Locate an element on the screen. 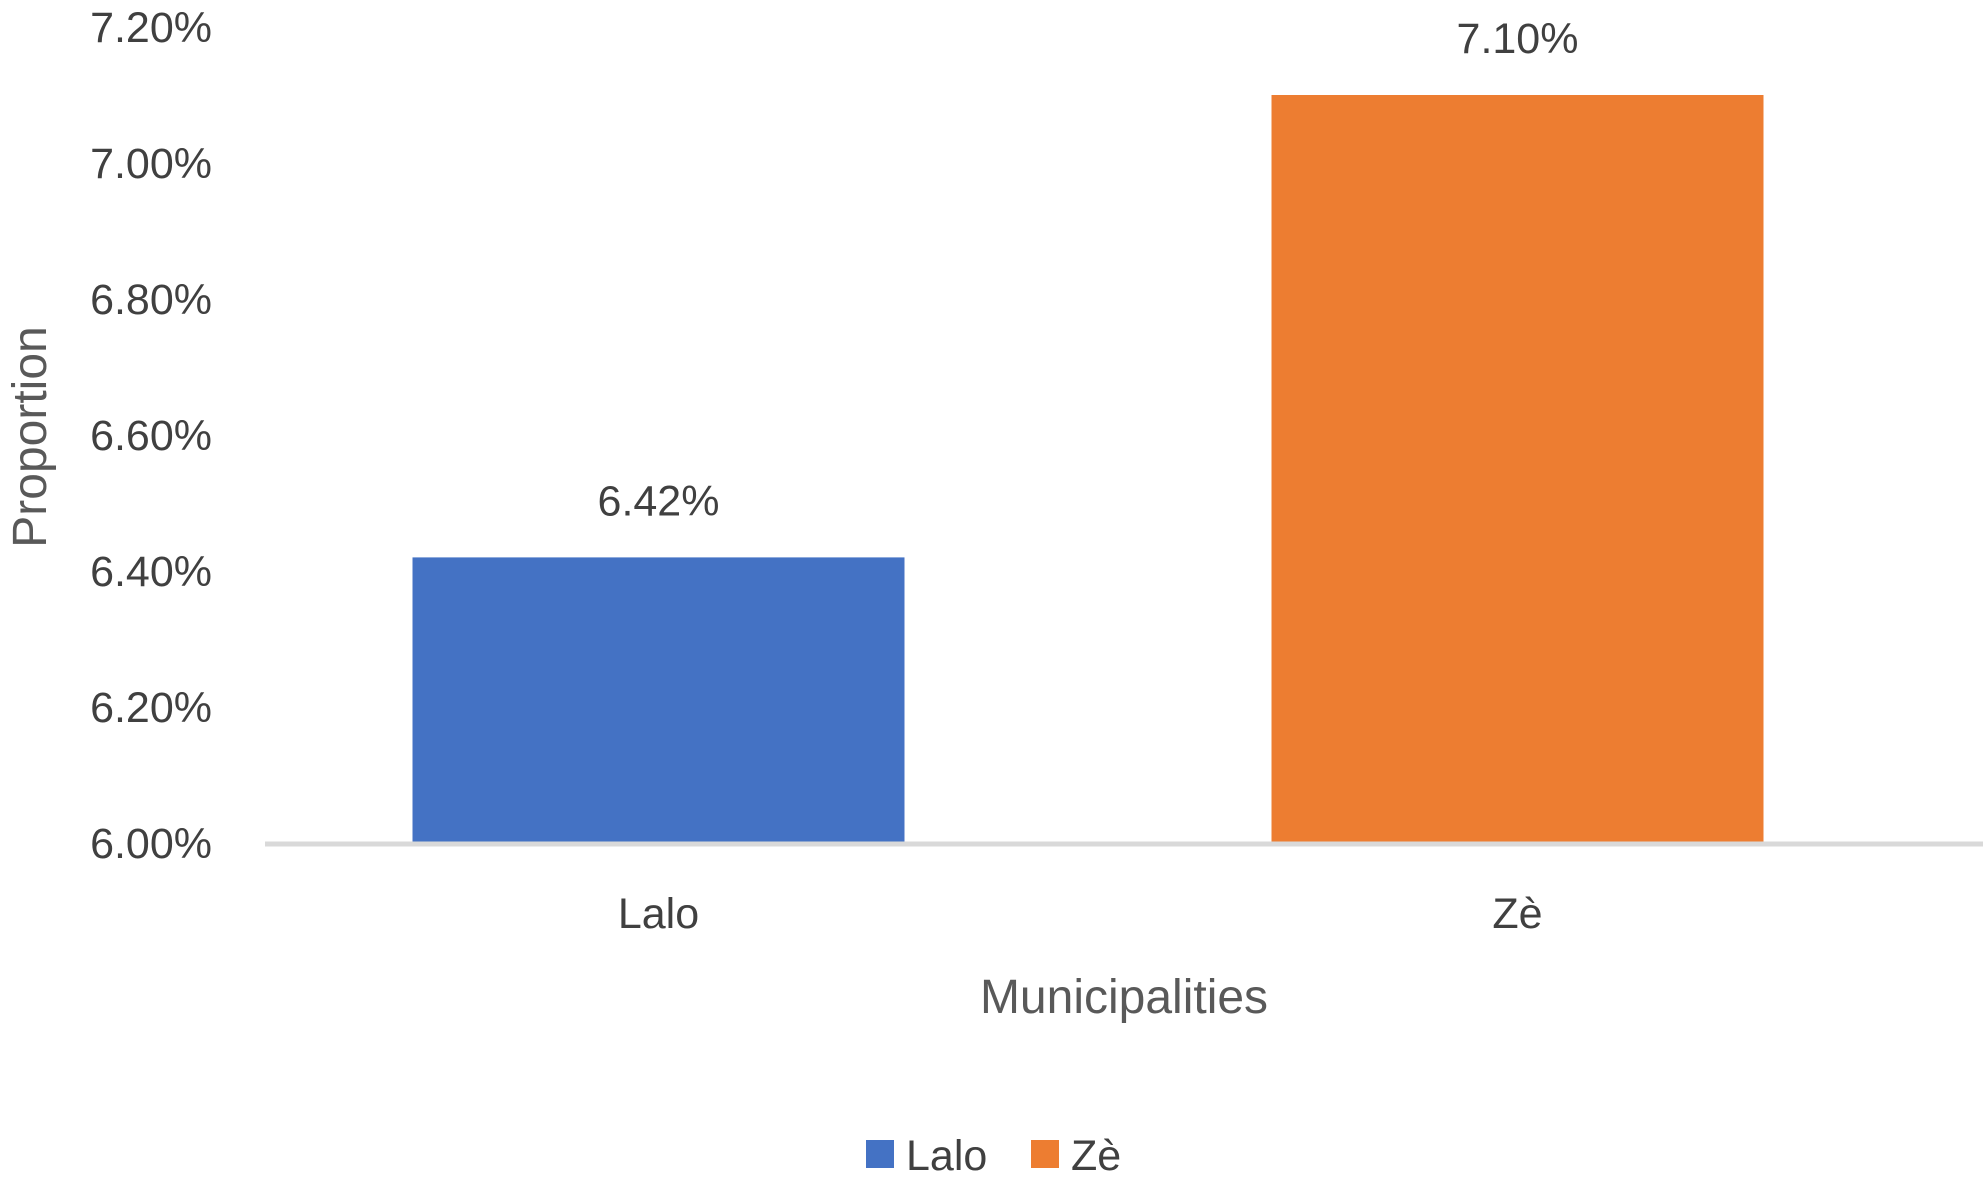  y-tick-label: 7.00% is located at coordinates (151, 164).